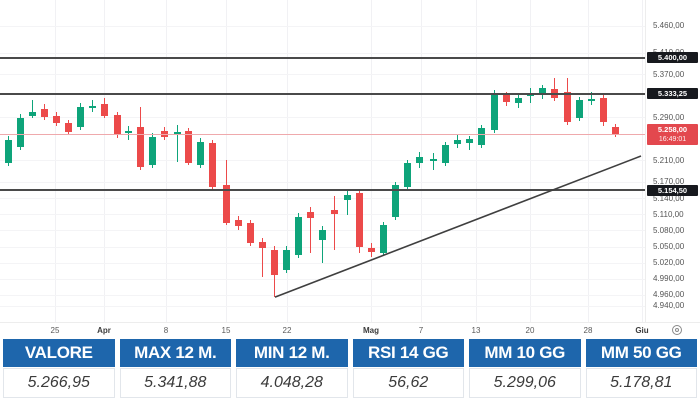 This screenshot has width=700, height=400. I want to click on table-value-mm10: 5.299,06, so click(525, 383).